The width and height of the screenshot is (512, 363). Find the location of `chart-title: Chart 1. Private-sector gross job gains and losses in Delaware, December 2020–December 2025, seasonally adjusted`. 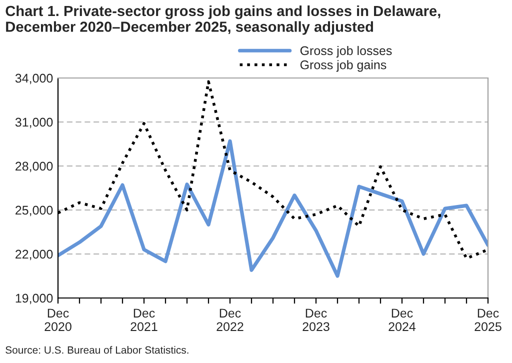

chart-title: Chart 1. Private-sector gross job gains and losses in Delaware, December 2020–December 2025, seasonally adjusted is located at coordinates (223, 20).